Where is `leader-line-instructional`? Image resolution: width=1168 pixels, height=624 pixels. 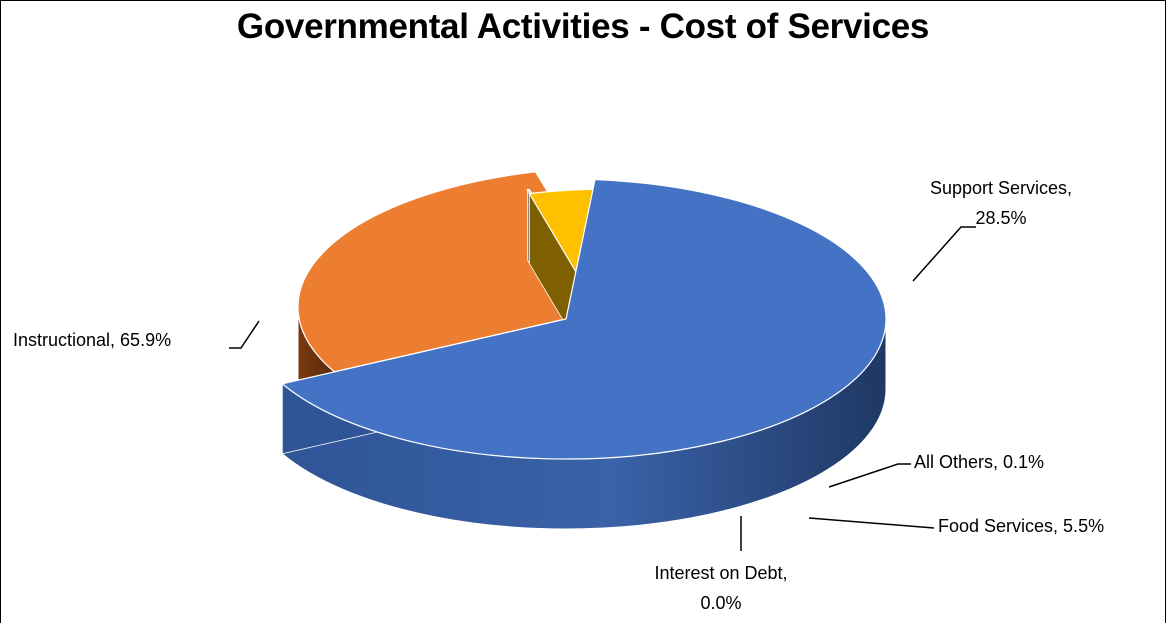 leader-line-instructional is located at coordinates (244, 334).